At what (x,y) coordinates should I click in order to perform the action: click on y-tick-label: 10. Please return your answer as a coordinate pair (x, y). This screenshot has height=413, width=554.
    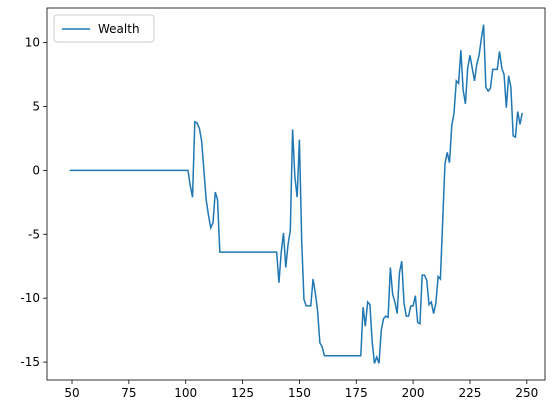
    Looking at the image, I should click on (32, 43).